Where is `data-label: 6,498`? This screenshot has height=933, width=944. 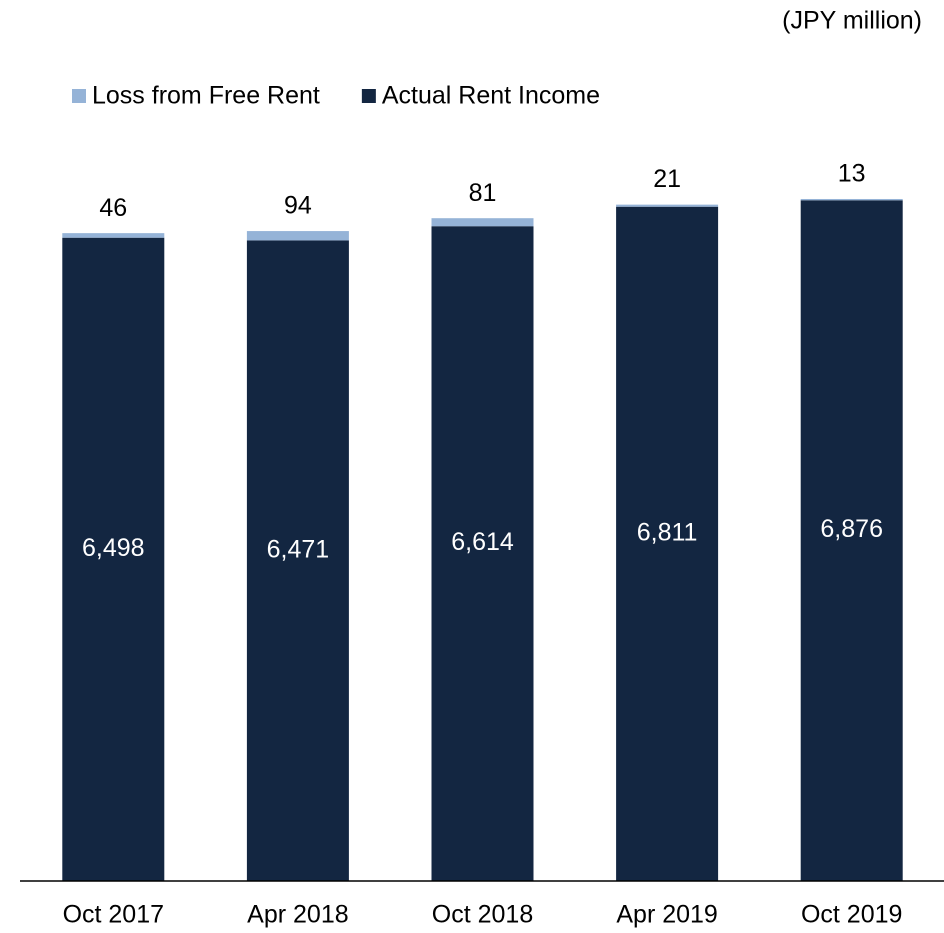
data-label: 6,498 is located at coordinates (113, 548).